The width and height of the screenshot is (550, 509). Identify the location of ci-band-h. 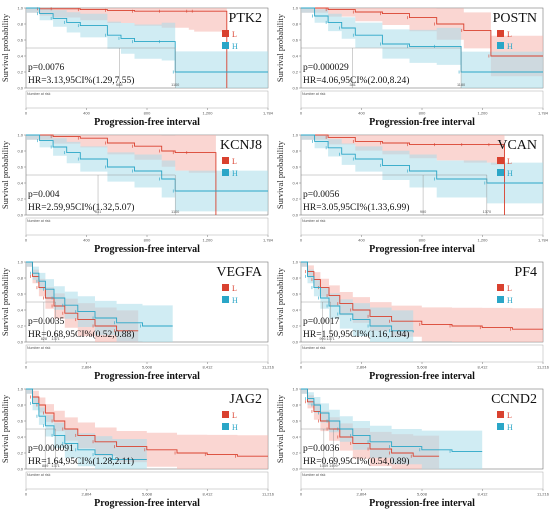
(99, 302).